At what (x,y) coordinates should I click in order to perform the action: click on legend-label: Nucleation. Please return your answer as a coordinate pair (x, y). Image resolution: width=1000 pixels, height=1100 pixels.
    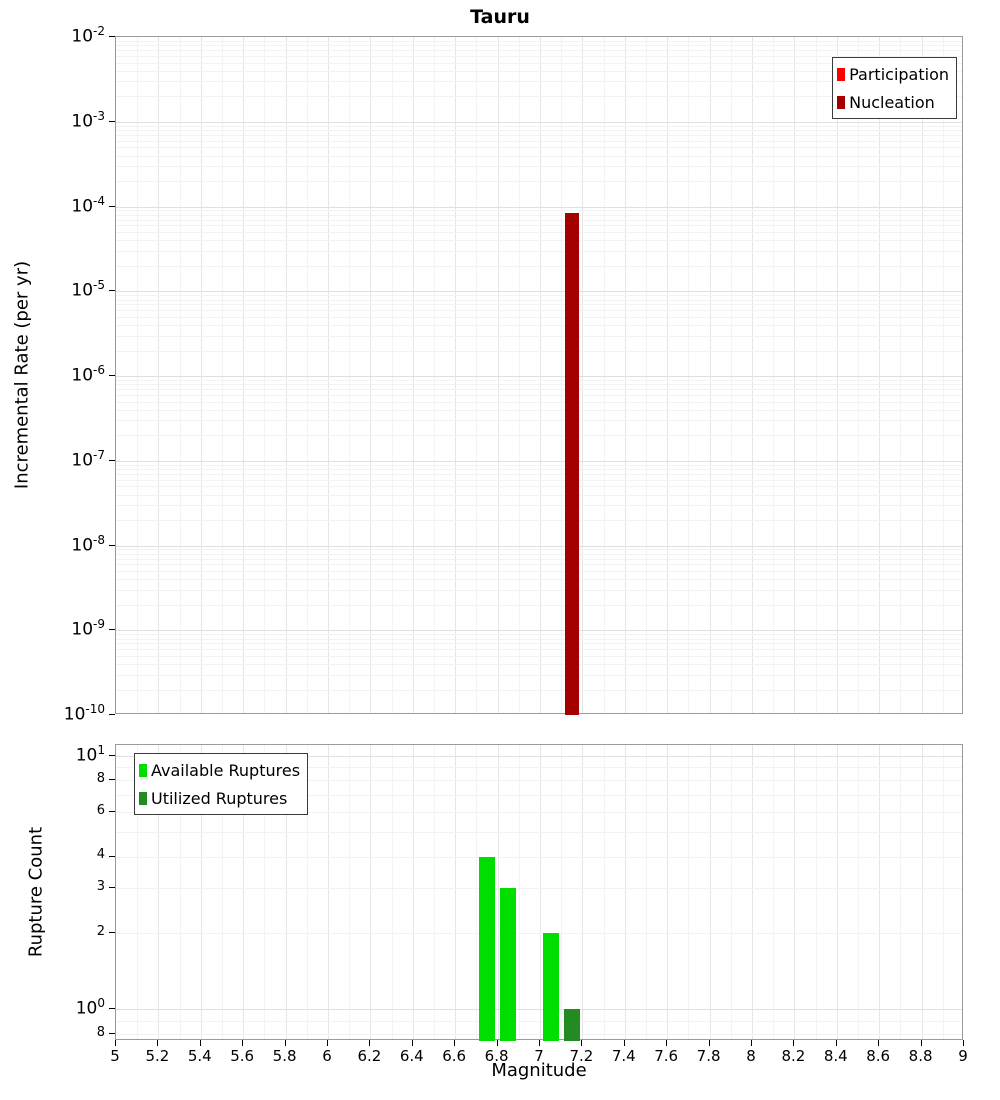
    Looking at the image, I should click on (892, 102).